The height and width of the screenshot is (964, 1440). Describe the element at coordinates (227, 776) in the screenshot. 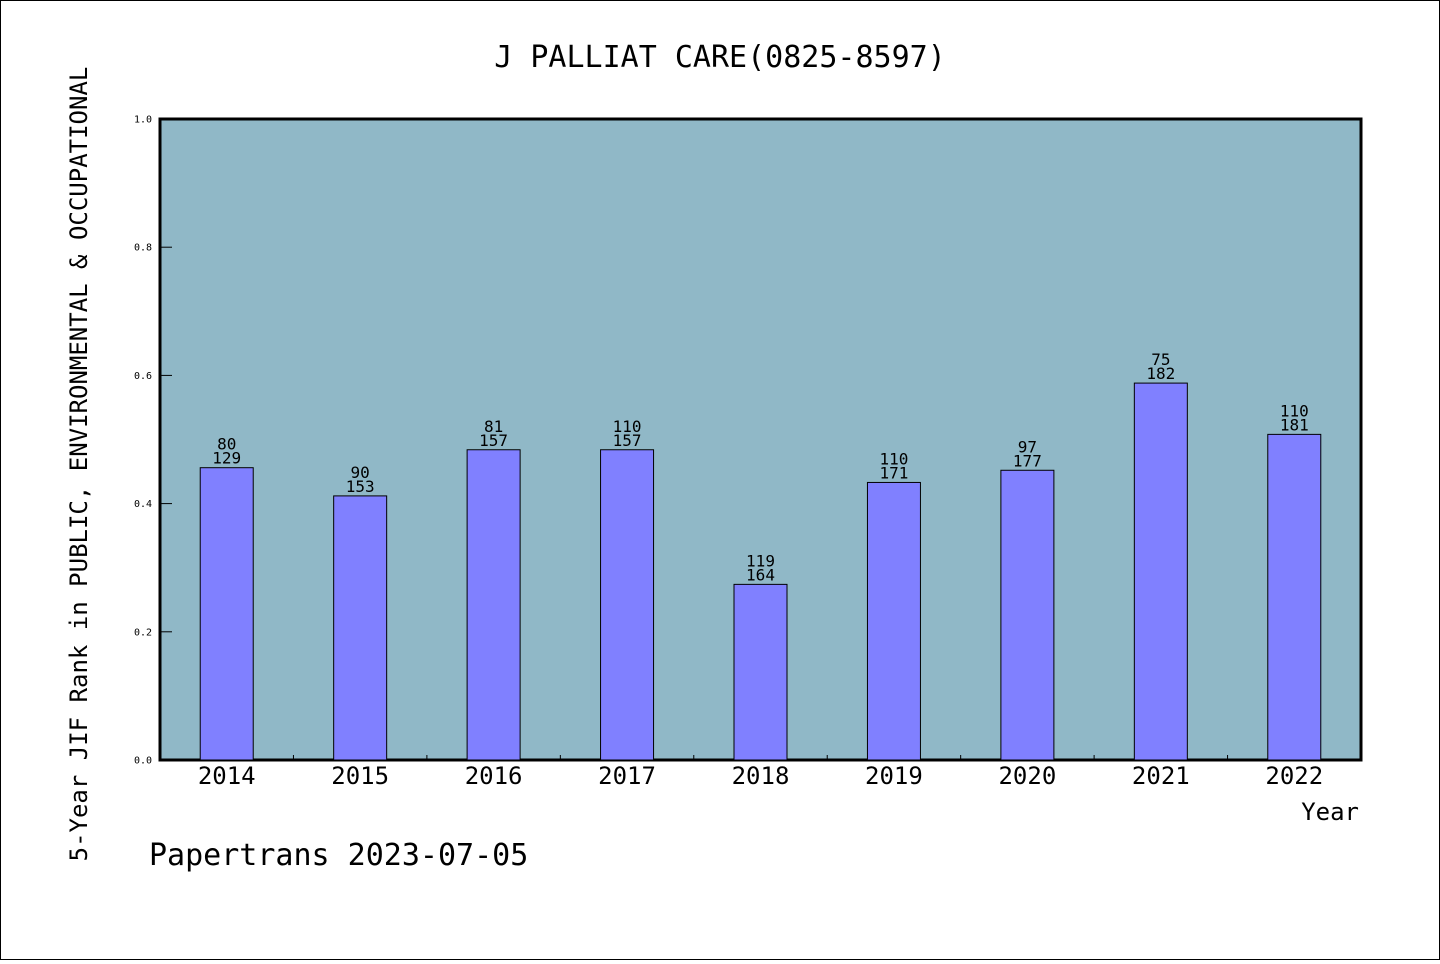

I see `x-tick-label-2014: 2014` at that location.